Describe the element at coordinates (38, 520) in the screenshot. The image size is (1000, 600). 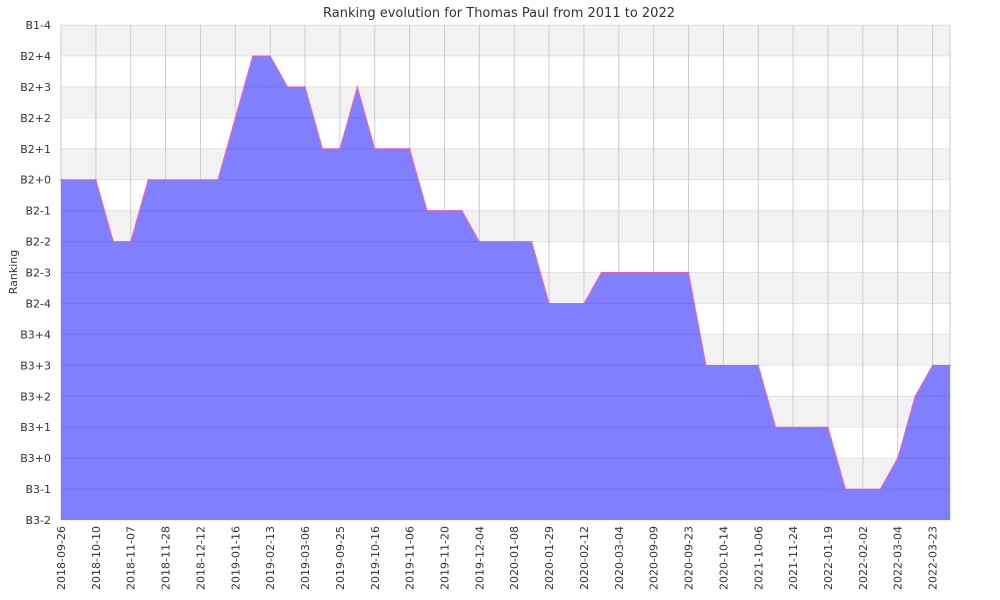
I see `y-tick-label: B3-2` at that location.